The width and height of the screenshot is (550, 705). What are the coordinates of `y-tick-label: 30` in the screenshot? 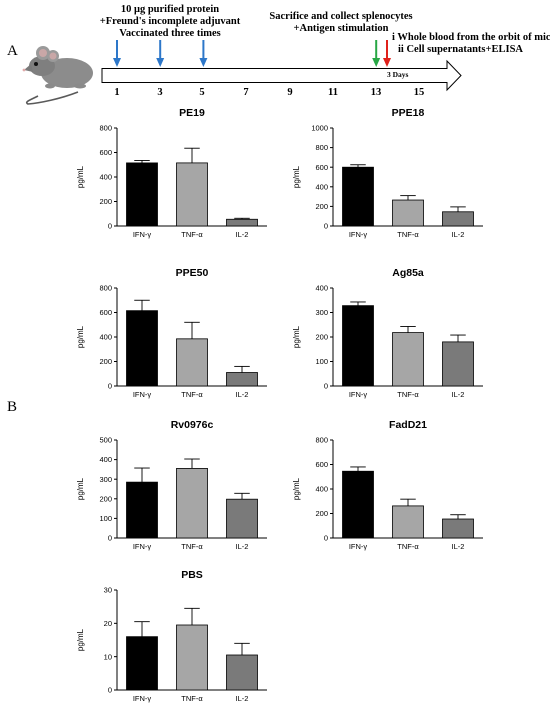 It's located at (108, 590).